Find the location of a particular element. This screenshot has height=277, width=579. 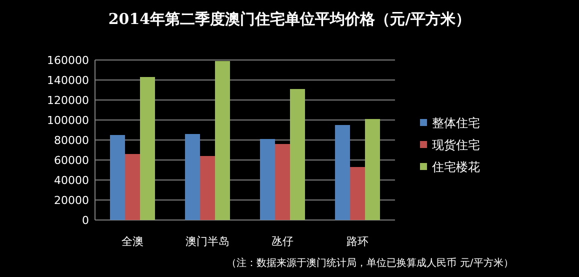

y-tick-label: 100000 is located at coordinates (68, 120).